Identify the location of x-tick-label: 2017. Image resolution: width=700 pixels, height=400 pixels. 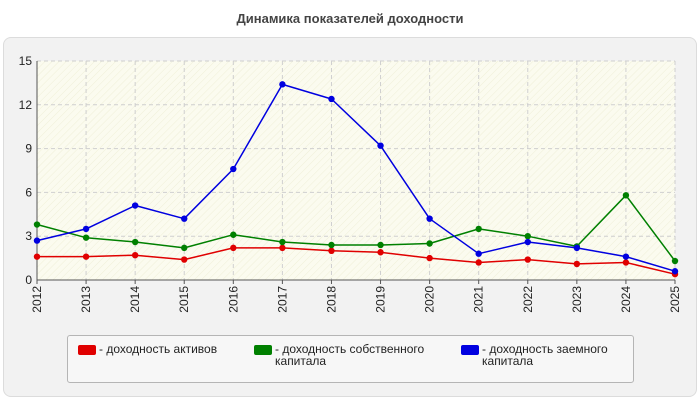
(282, 299).